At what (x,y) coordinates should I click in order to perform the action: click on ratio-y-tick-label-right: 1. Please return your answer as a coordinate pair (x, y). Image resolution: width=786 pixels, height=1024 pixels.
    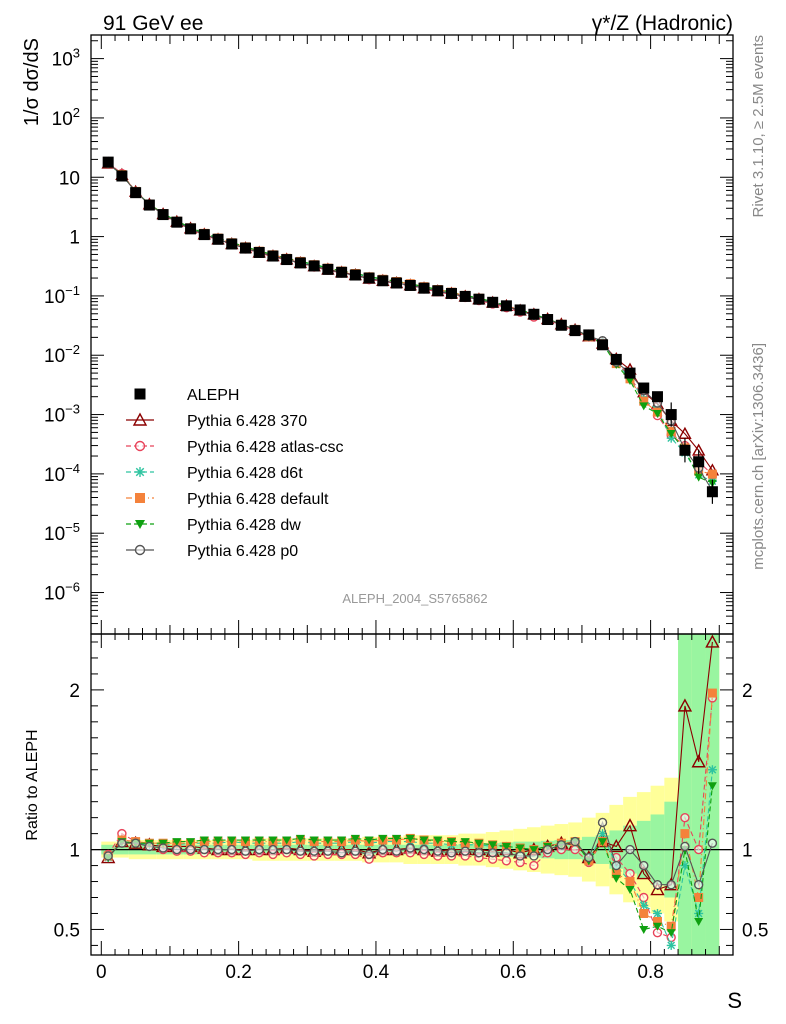
    Looking at the image, I should click on (747, 851).